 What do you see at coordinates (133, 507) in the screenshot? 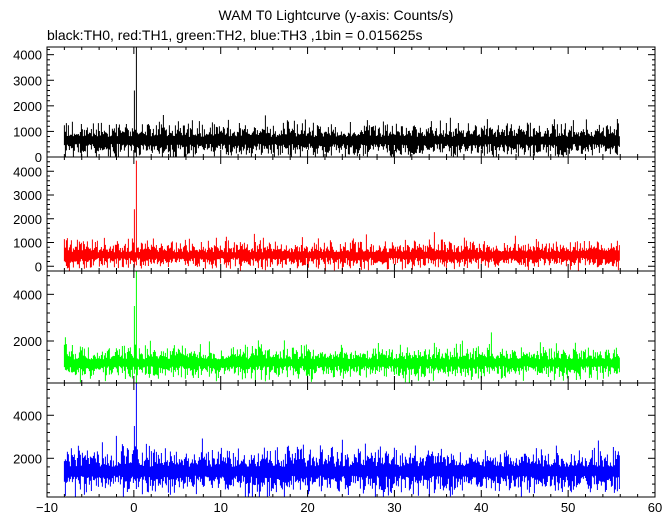
I see `x-tick-label: 0` at bounding box center [133, 507].